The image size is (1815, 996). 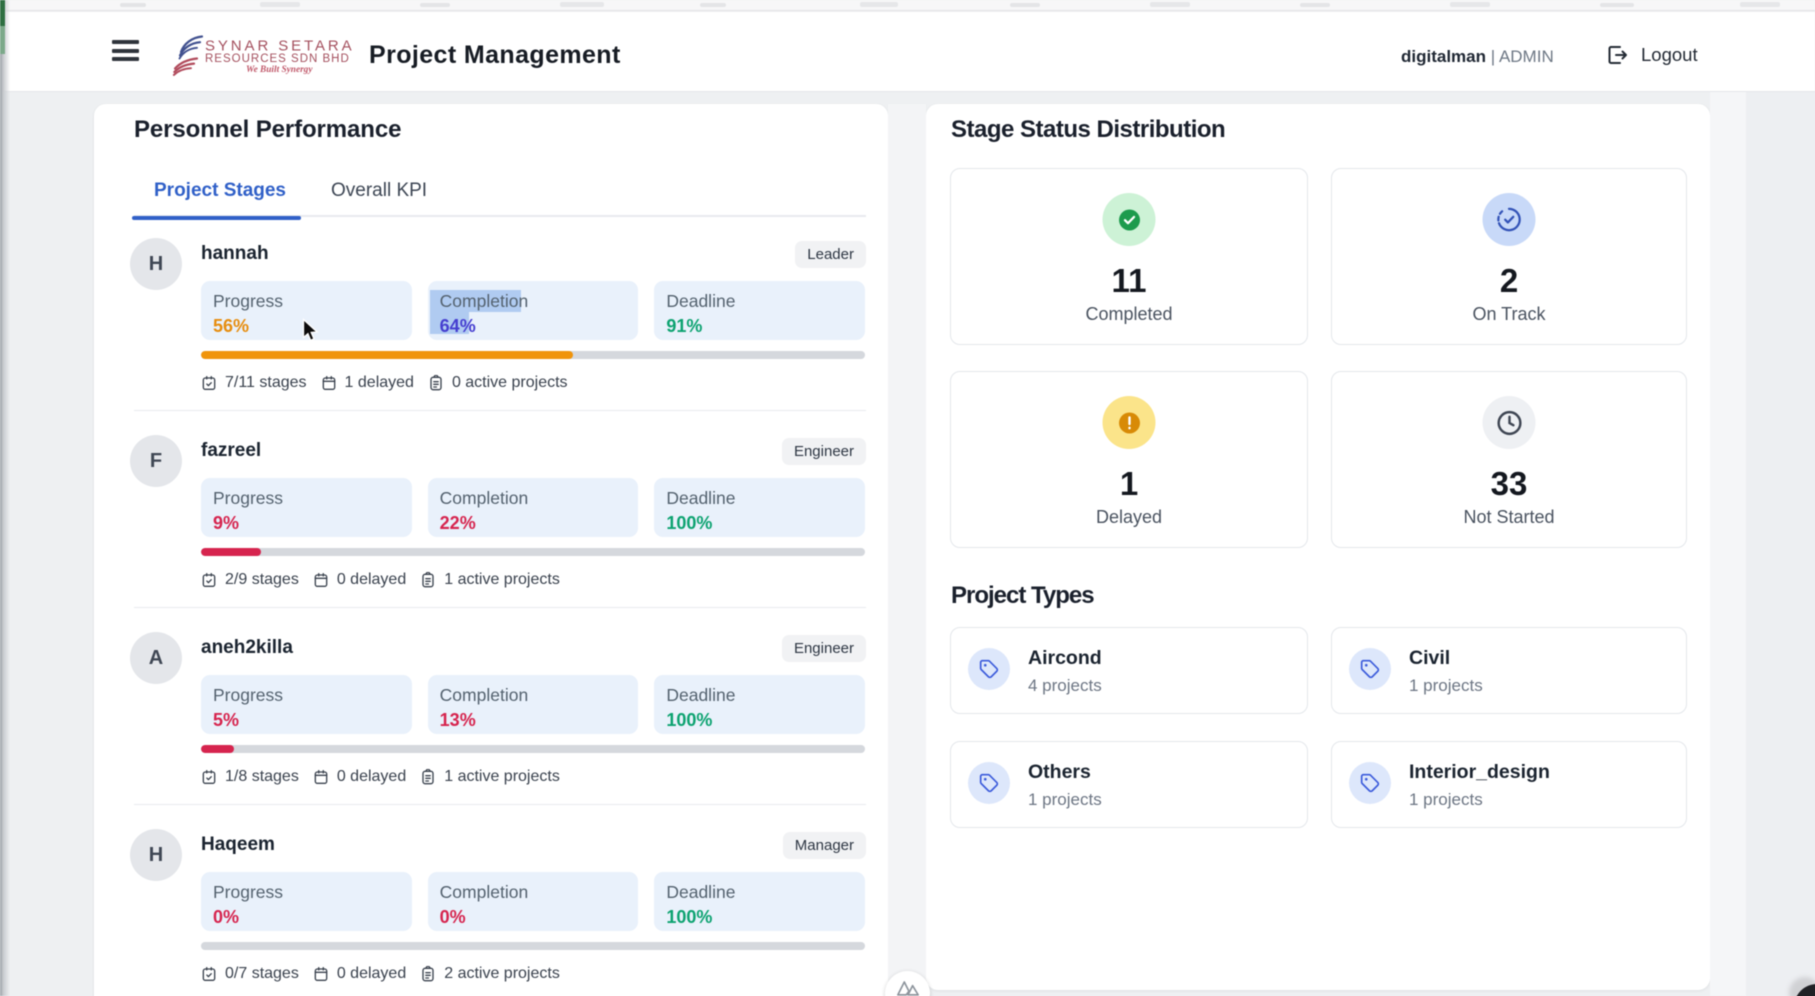 I want to click on svg-text: We Built Synergy, so click(x=279, y=70).